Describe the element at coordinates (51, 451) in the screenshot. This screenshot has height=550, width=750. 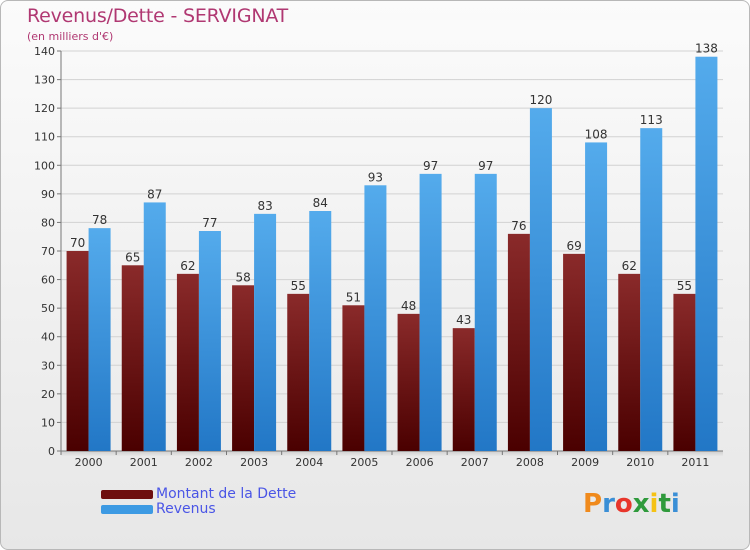
I see `y-tick-label: 0` at that location.